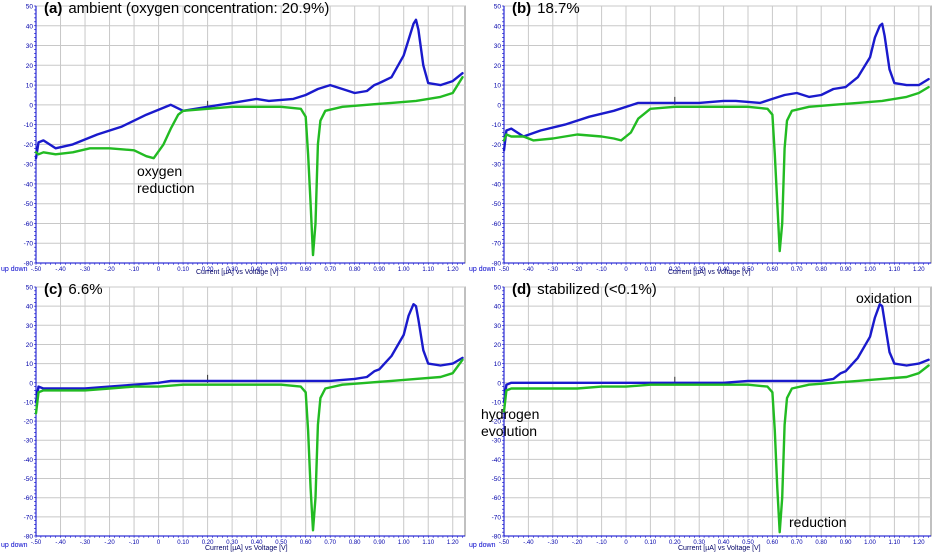  I want to click on x-tick-label: 0.90, so click(846, 270).